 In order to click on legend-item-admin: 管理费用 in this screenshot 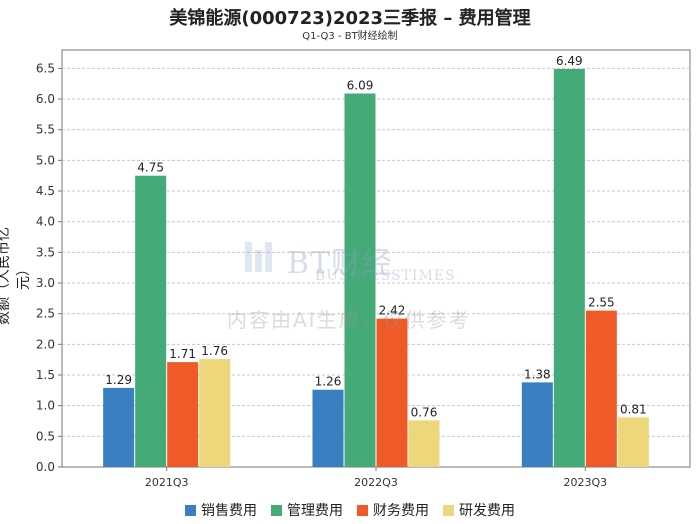, I will do `click(307, 510)`.